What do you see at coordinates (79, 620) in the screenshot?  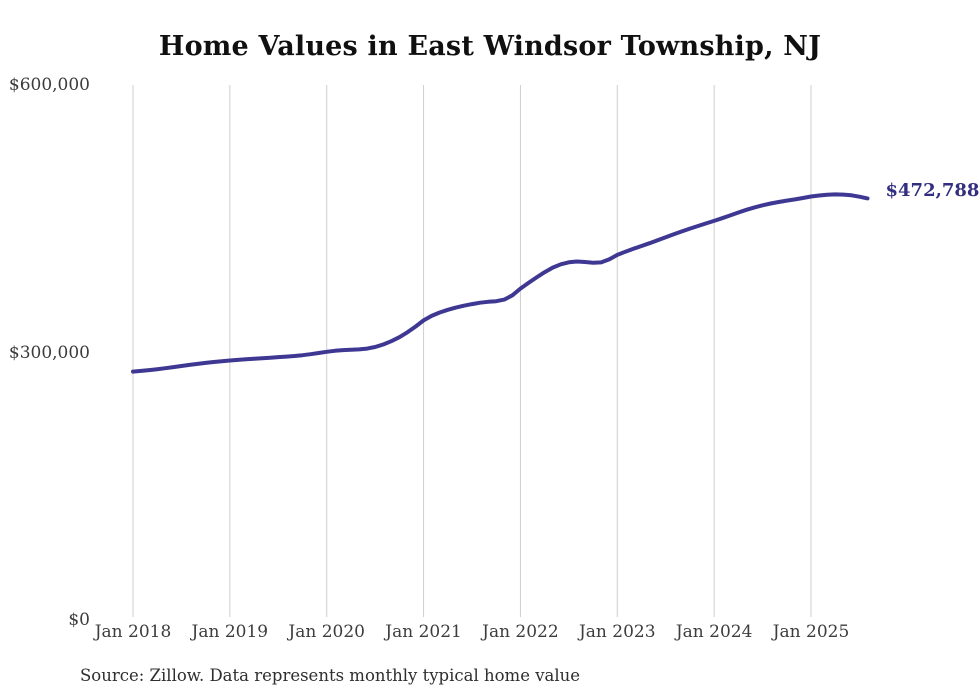 I see `y-tick-0: $0` at bounding box center [79, 620].